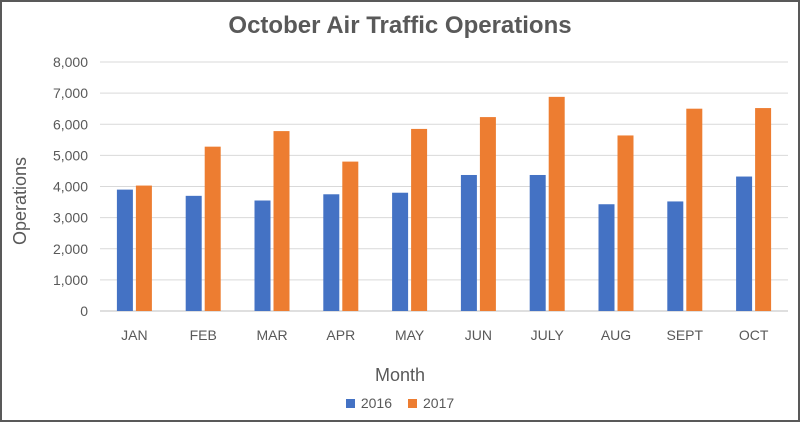  I want to click on bar-2017-oct, so click(763, 209).